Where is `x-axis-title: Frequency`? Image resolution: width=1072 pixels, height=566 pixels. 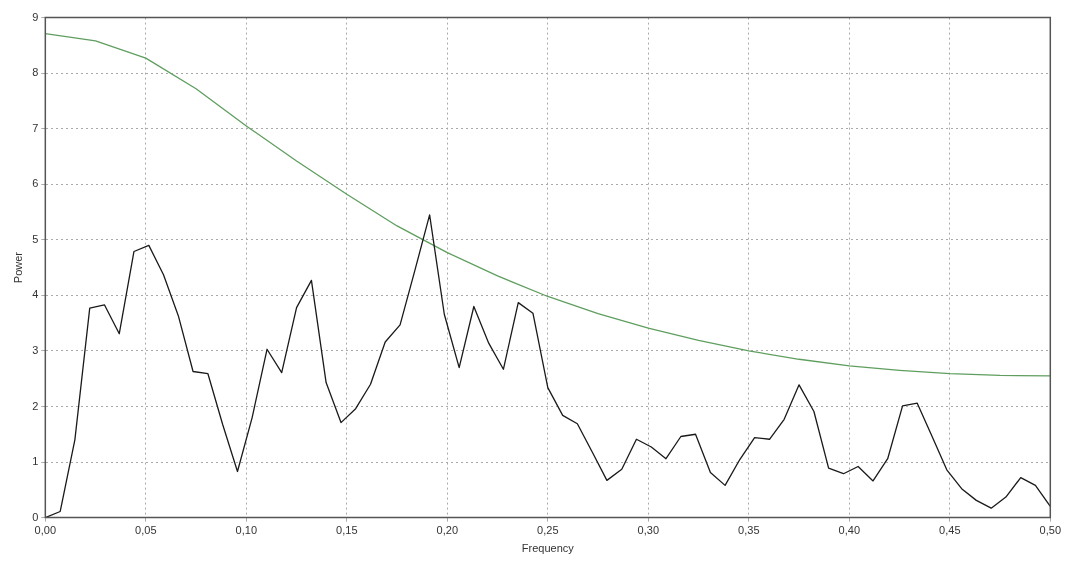
x-axis-title: Frequency is located at coordinates (548, 548).